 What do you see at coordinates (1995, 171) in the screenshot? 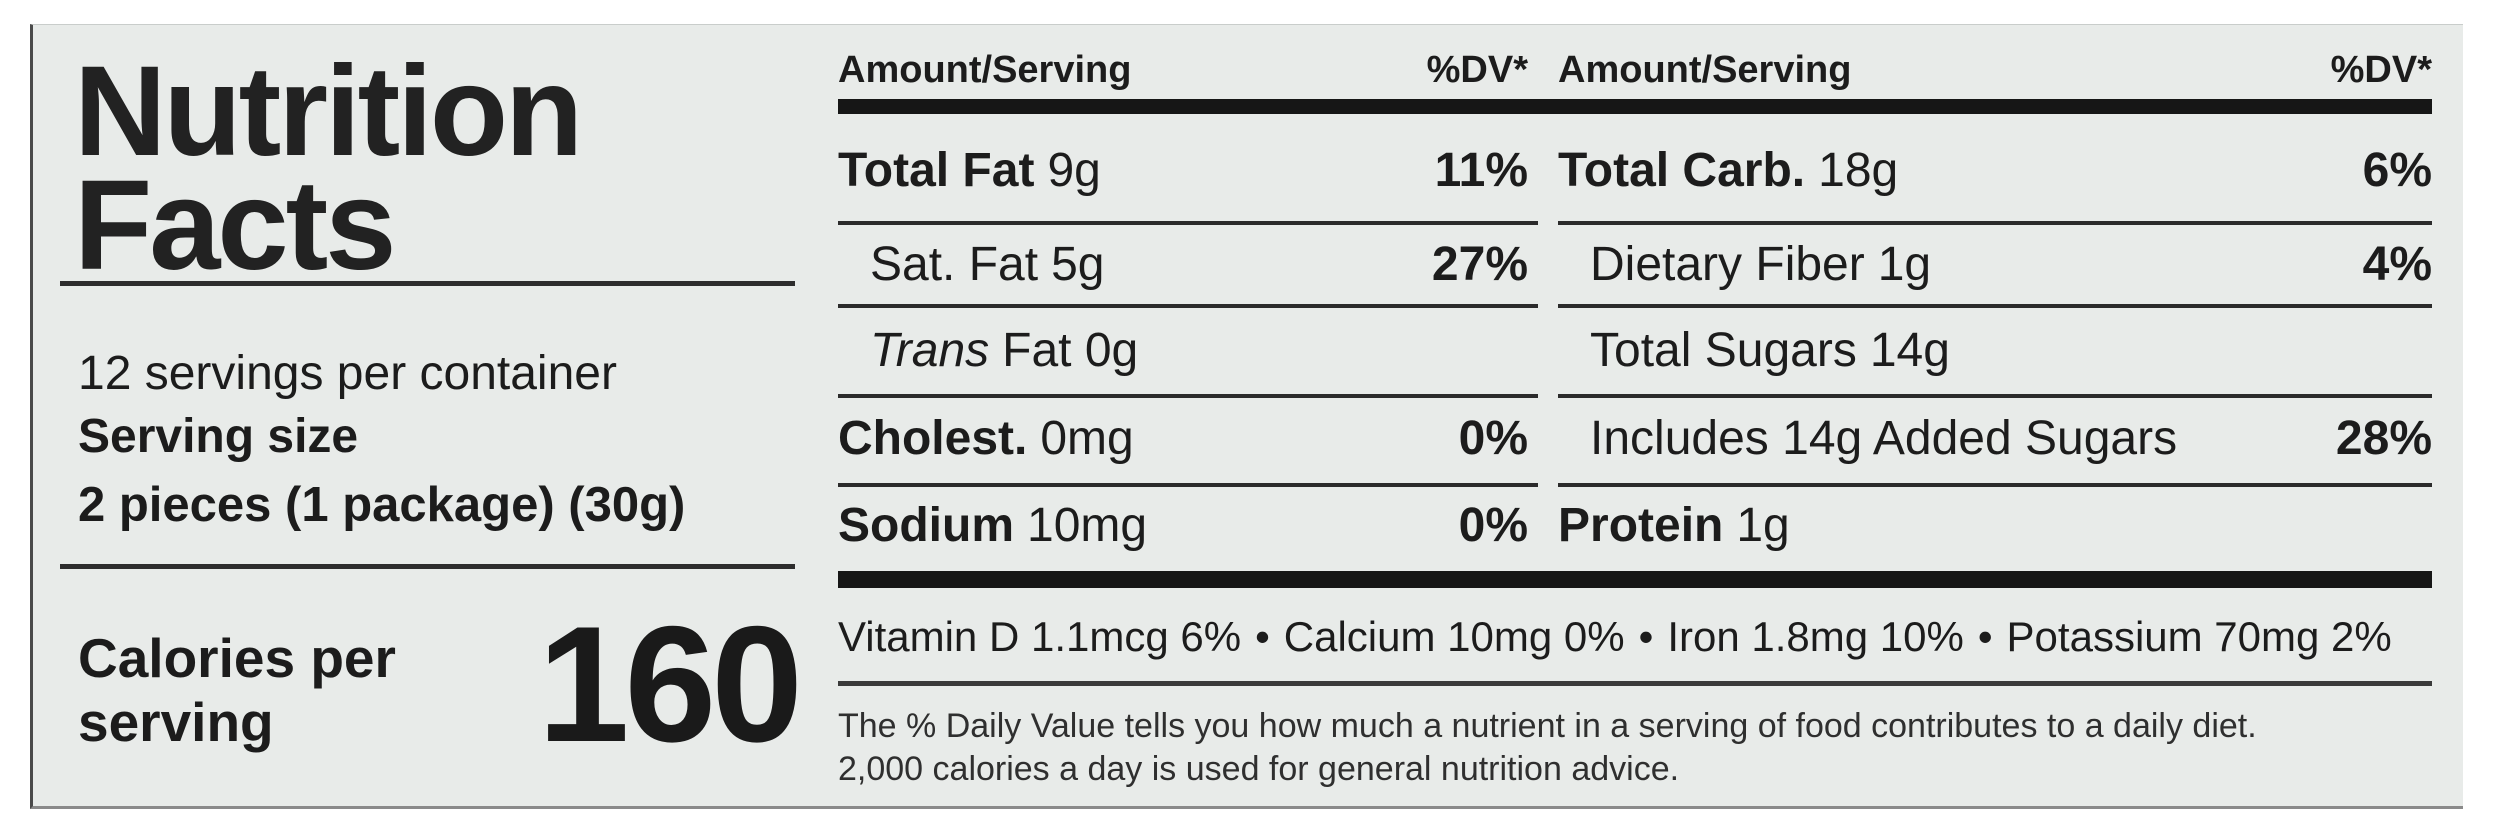
I see `row-total-carb: Total Carb. 18g 6%` at bounding box center [1995, 171].